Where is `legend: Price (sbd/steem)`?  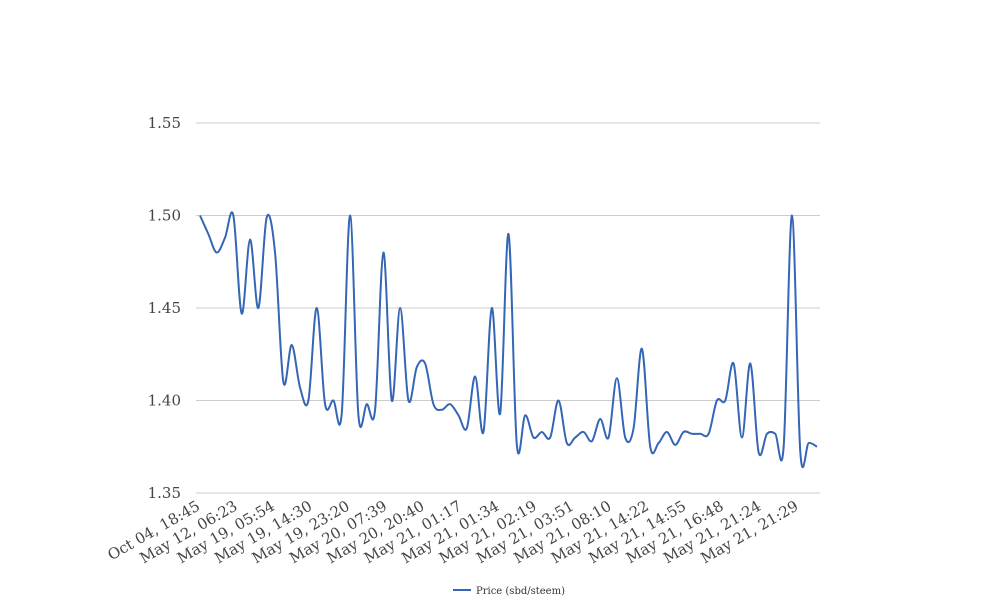 legend: Price (sbd/steem) is located at coordinates (509, 591).